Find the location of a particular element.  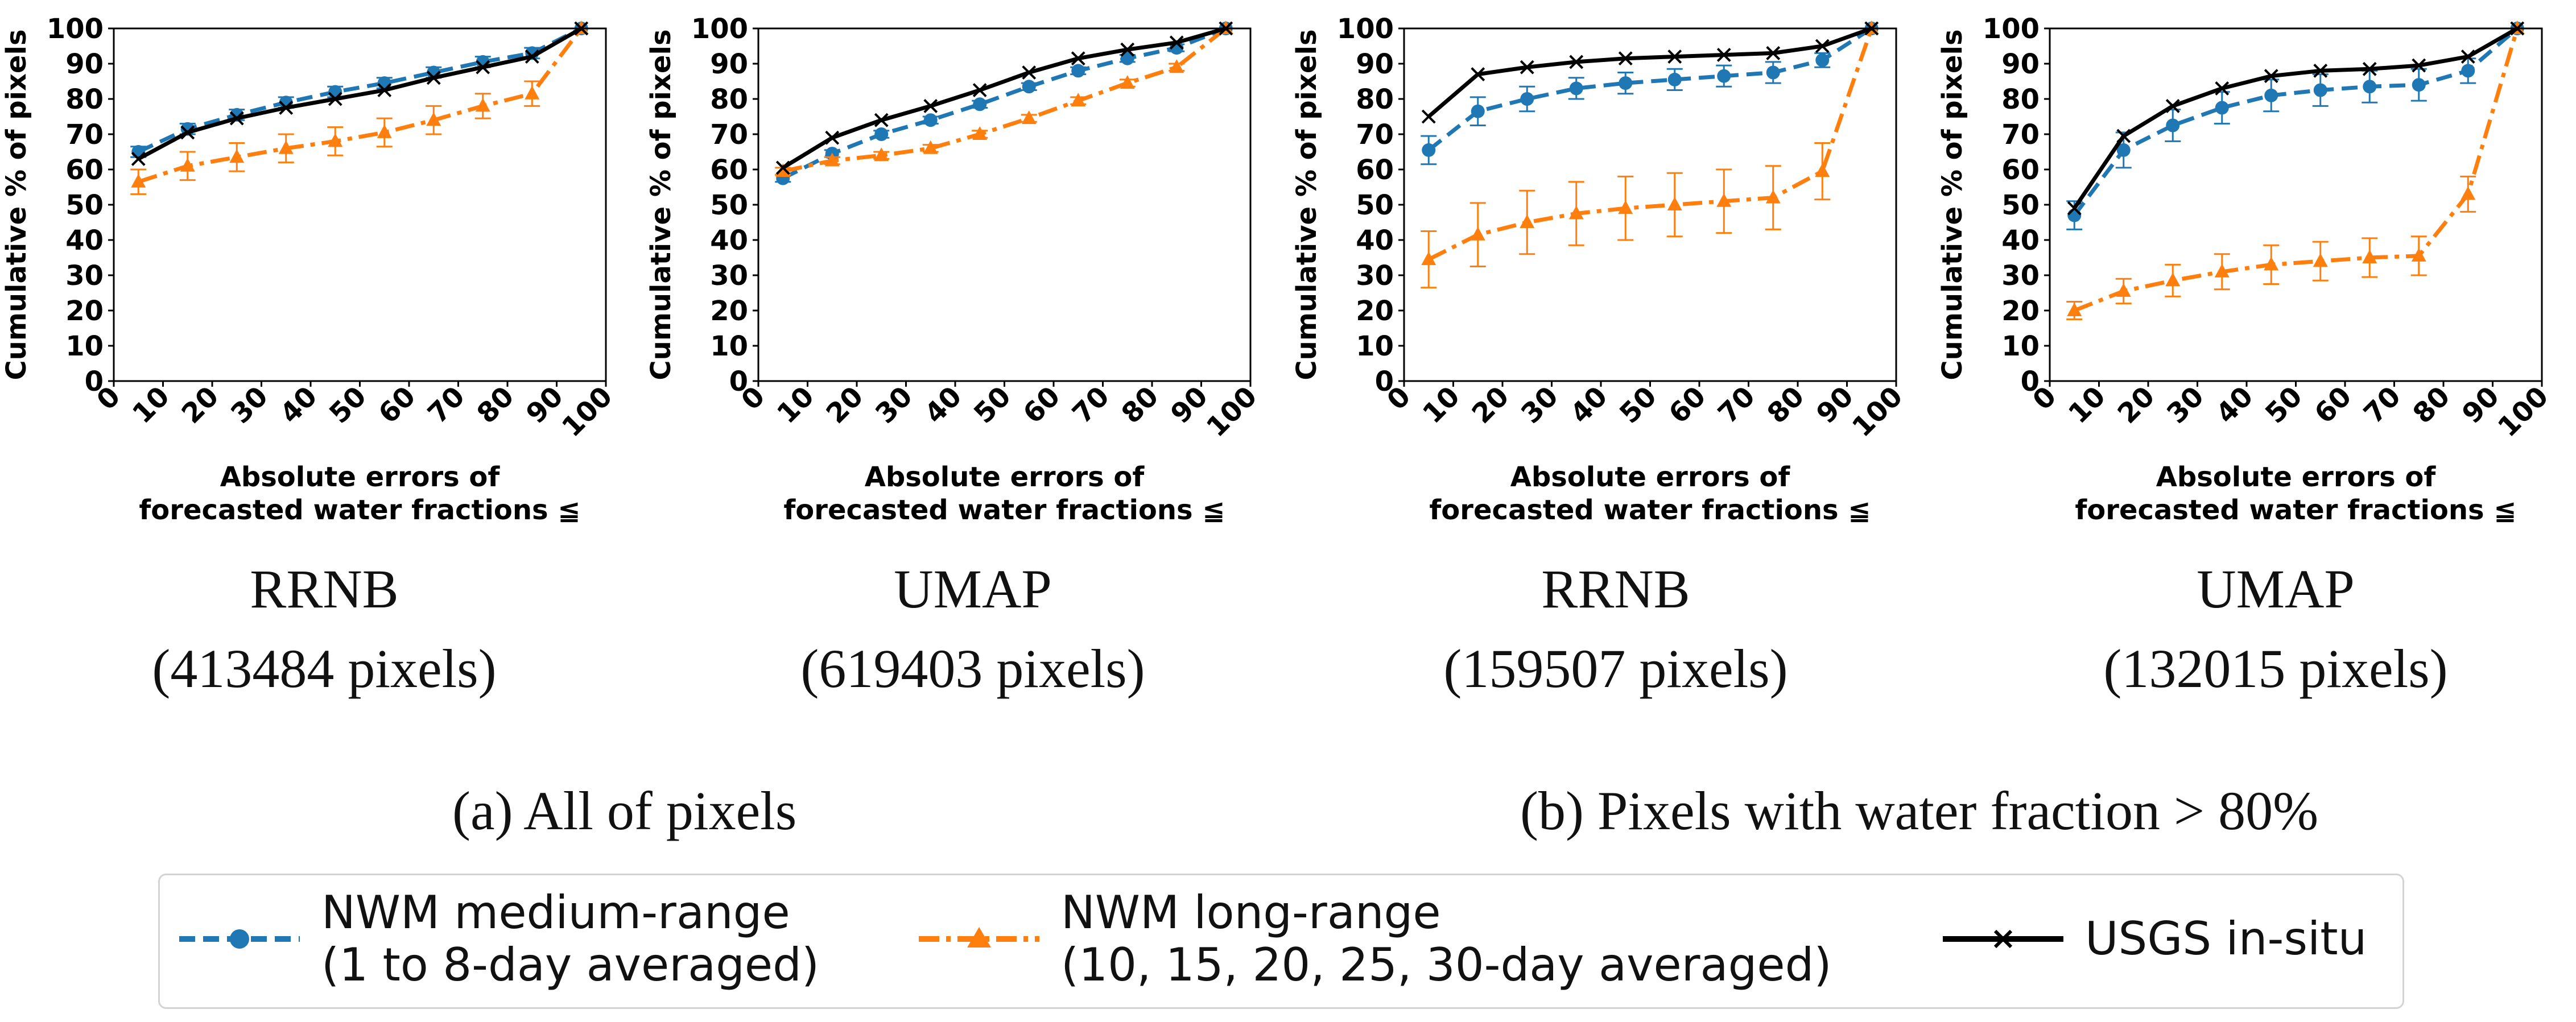

x-tick-label: 10 is located at coordinates (1441, 405).